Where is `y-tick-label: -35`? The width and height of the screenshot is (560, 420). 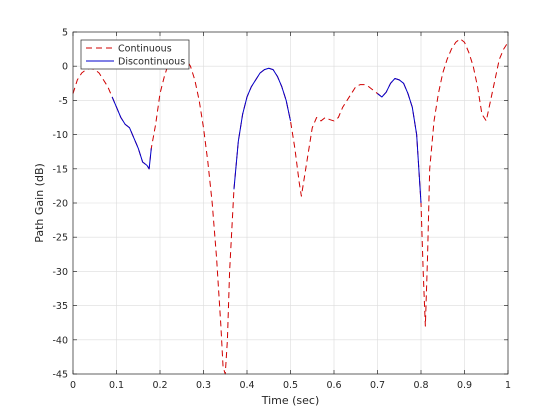 y-tick-label: -35 is located at coordinates (60, 306).